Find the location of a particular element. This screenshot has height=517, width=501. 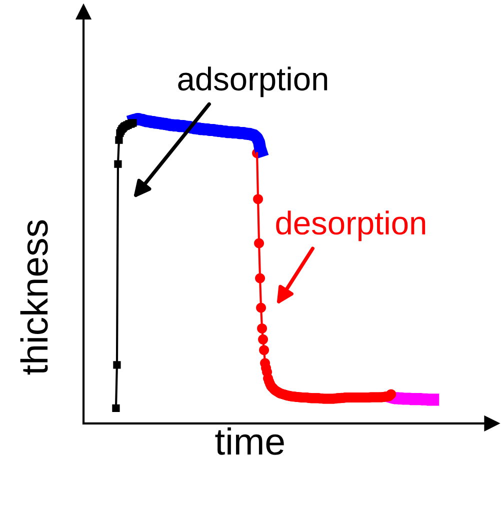

y-axis-title: thickness is located at coordinates (34, 297).